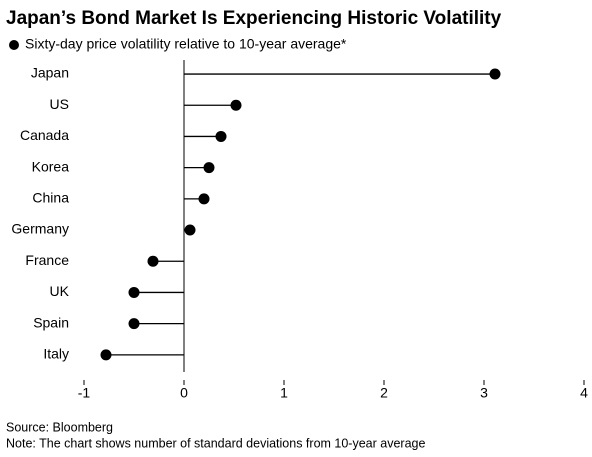  Describe the element at coordinates (184, 393) in the screenshot. I see `x-tick-label: 0` at that location.